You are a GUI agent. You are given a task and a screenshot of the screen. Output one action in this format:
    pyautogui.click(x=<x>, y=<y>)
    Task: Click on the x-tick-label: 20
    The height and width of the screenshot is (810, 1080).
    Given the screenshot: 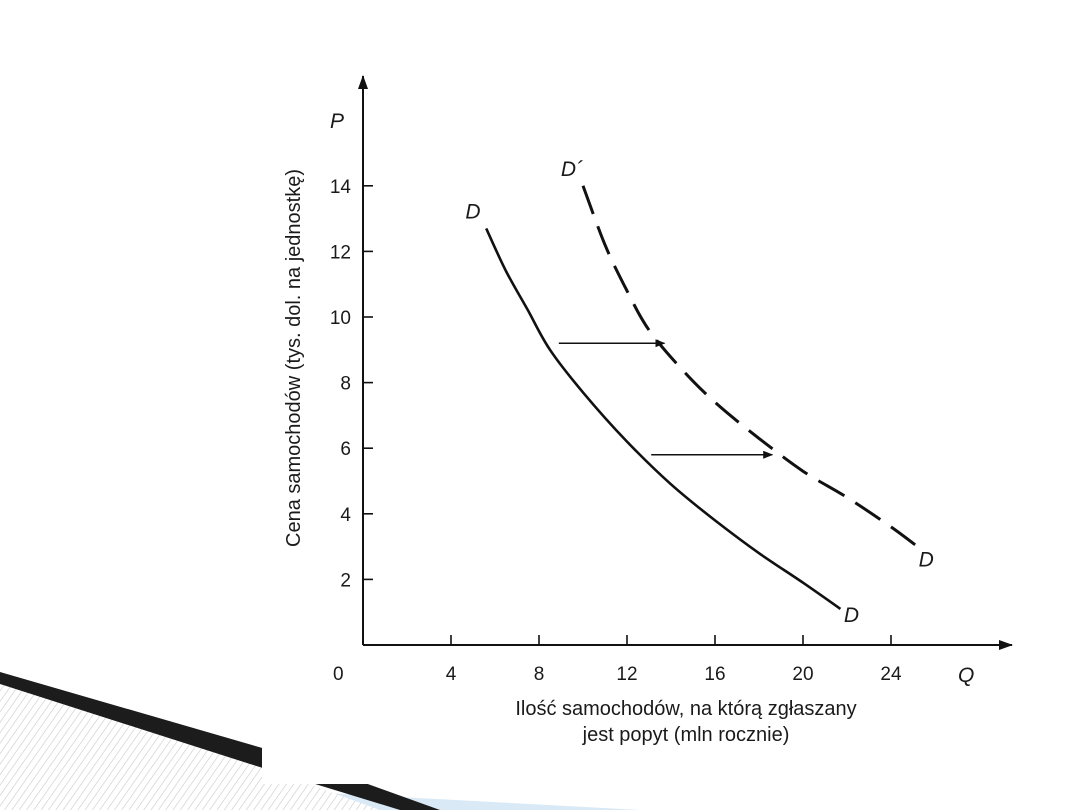 What is the action you would take?
    pyautogui.click(x=802, y=674)
    